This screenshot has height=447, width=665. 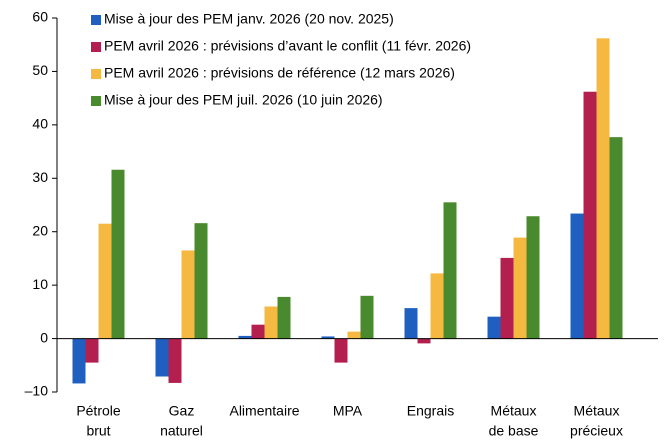 I want to click on y-tick-label: 40, so click(x=40, y=124).